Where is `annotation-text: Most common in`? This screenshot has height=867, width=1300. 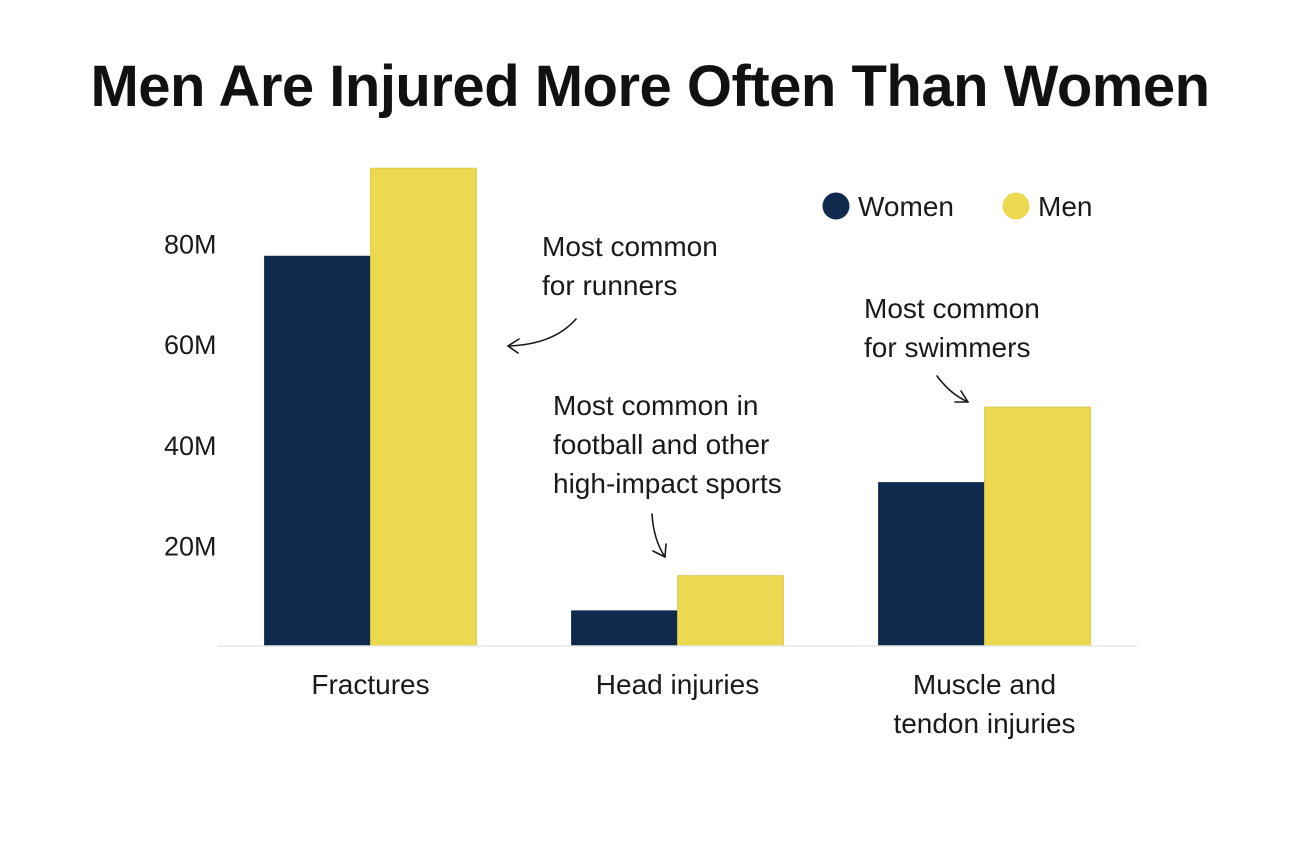 annotation-text: Most common in is located at coordinates (655, 405).